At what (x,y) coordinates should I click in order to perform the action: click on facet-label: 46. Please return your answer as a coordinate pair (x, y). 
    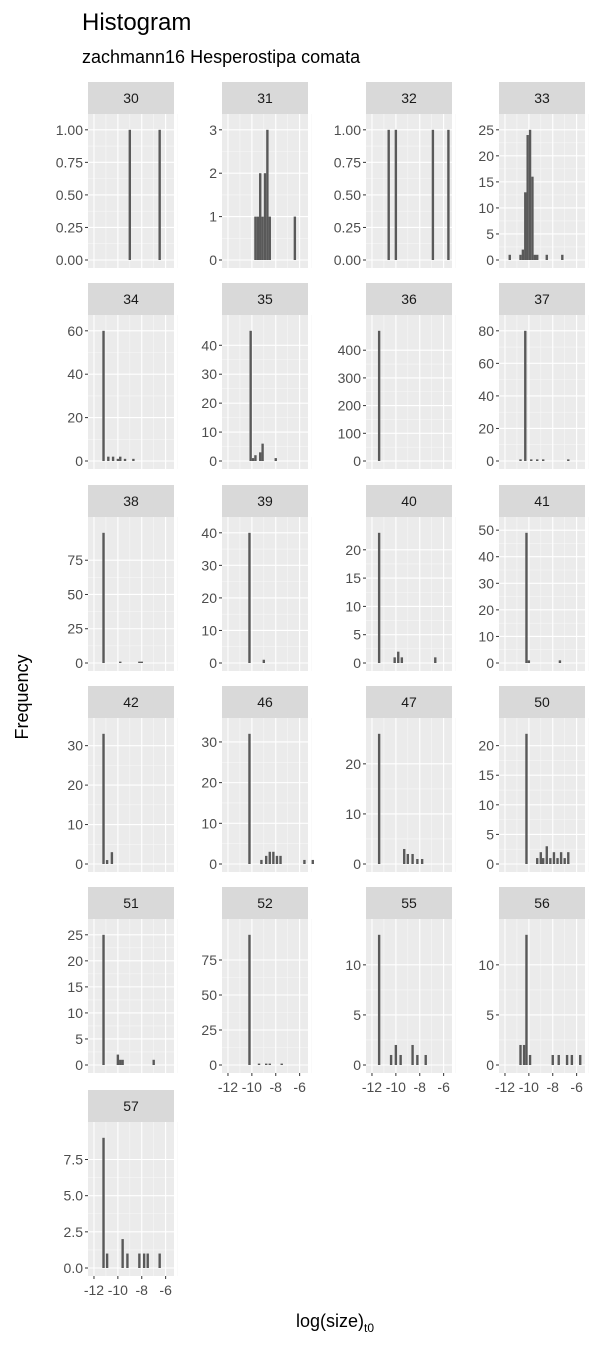
    Looking at the image, I should click on (265, 702).